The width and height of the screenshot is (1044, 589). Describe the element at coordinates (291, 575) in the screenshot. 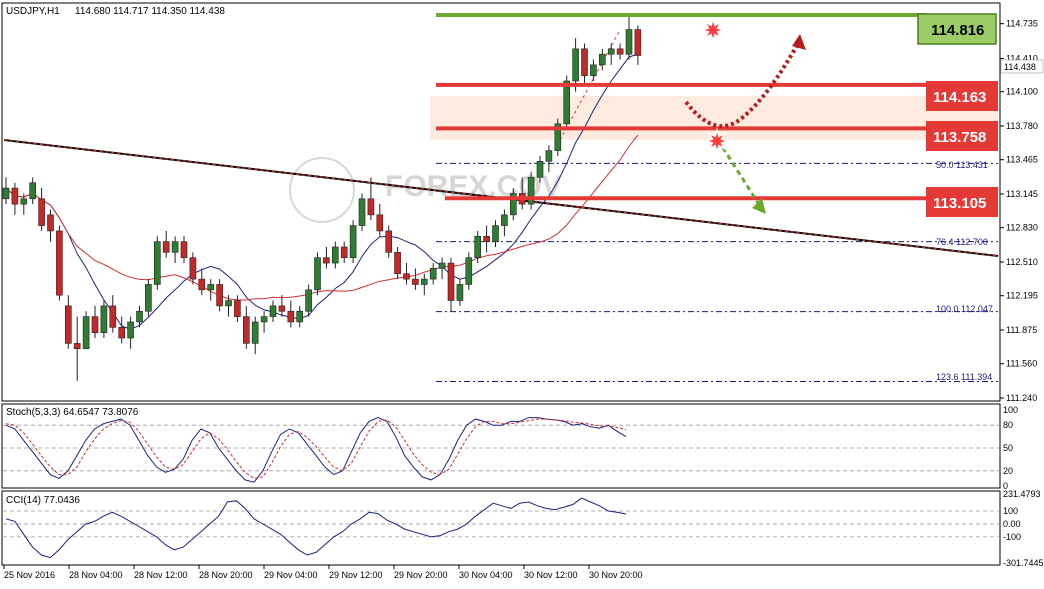

I see `x-tick-label: 29 Nov 04:00` at that location.